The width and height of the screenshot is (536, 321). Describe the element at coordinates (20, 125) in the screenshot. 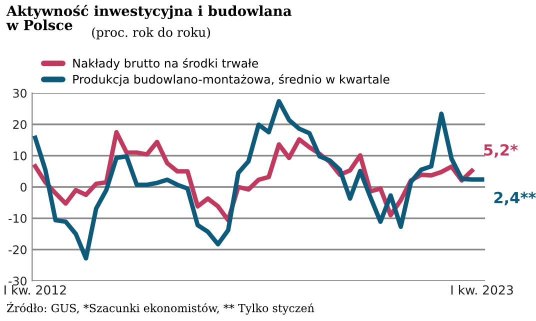

I see `y-tick-label: 20` at that location.